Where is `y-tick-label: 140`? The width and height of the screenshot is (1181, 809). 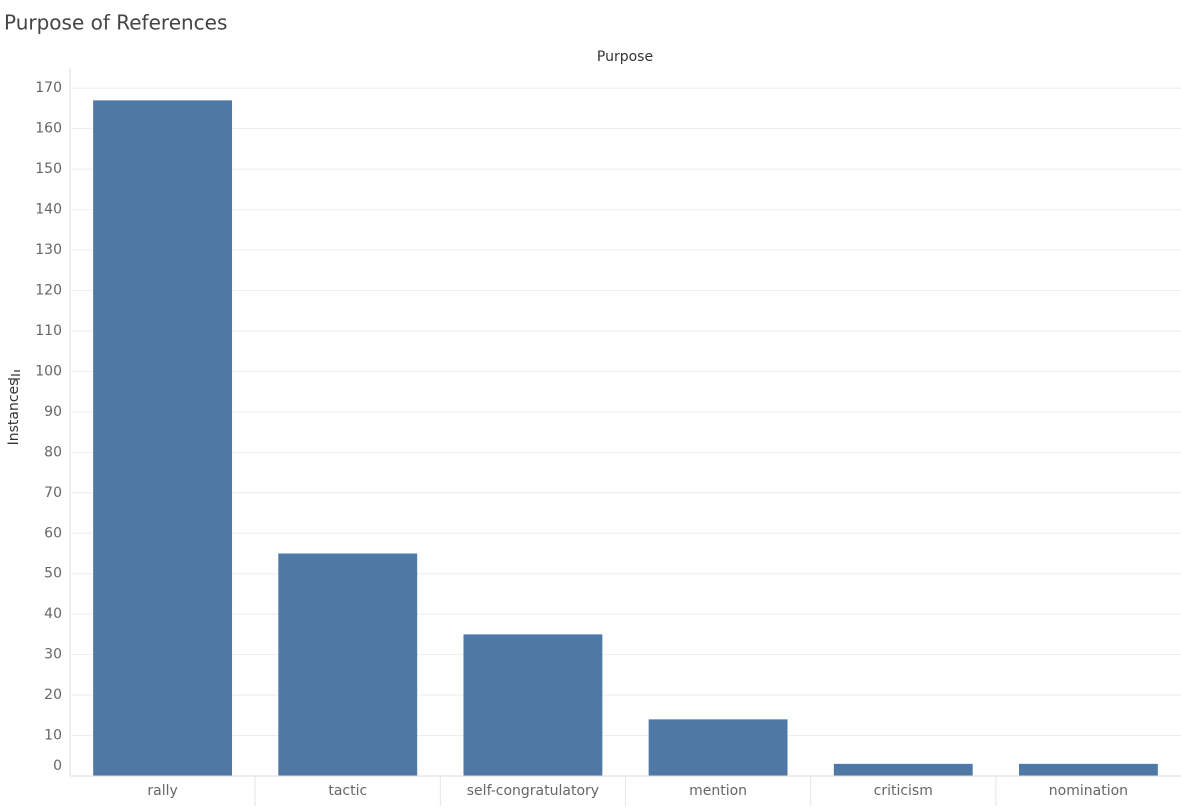
y-tick-label: 140 is located at coordinates (48, 210).